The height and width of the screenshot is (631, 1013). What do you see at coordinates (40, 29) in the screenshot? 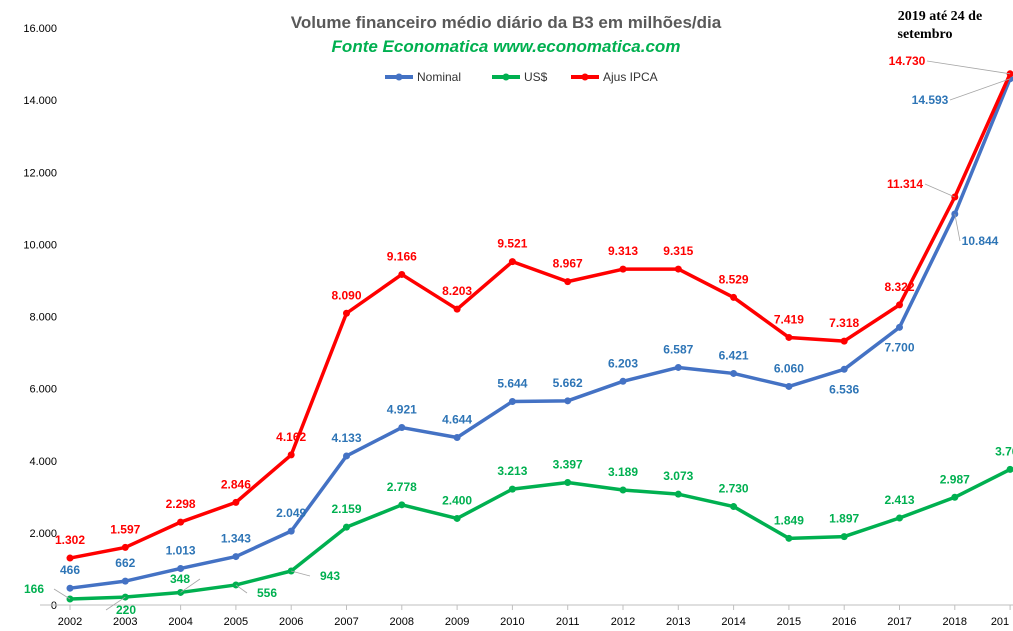
I see `y-tick-label: 16.000` at bounding box center [40, 29].